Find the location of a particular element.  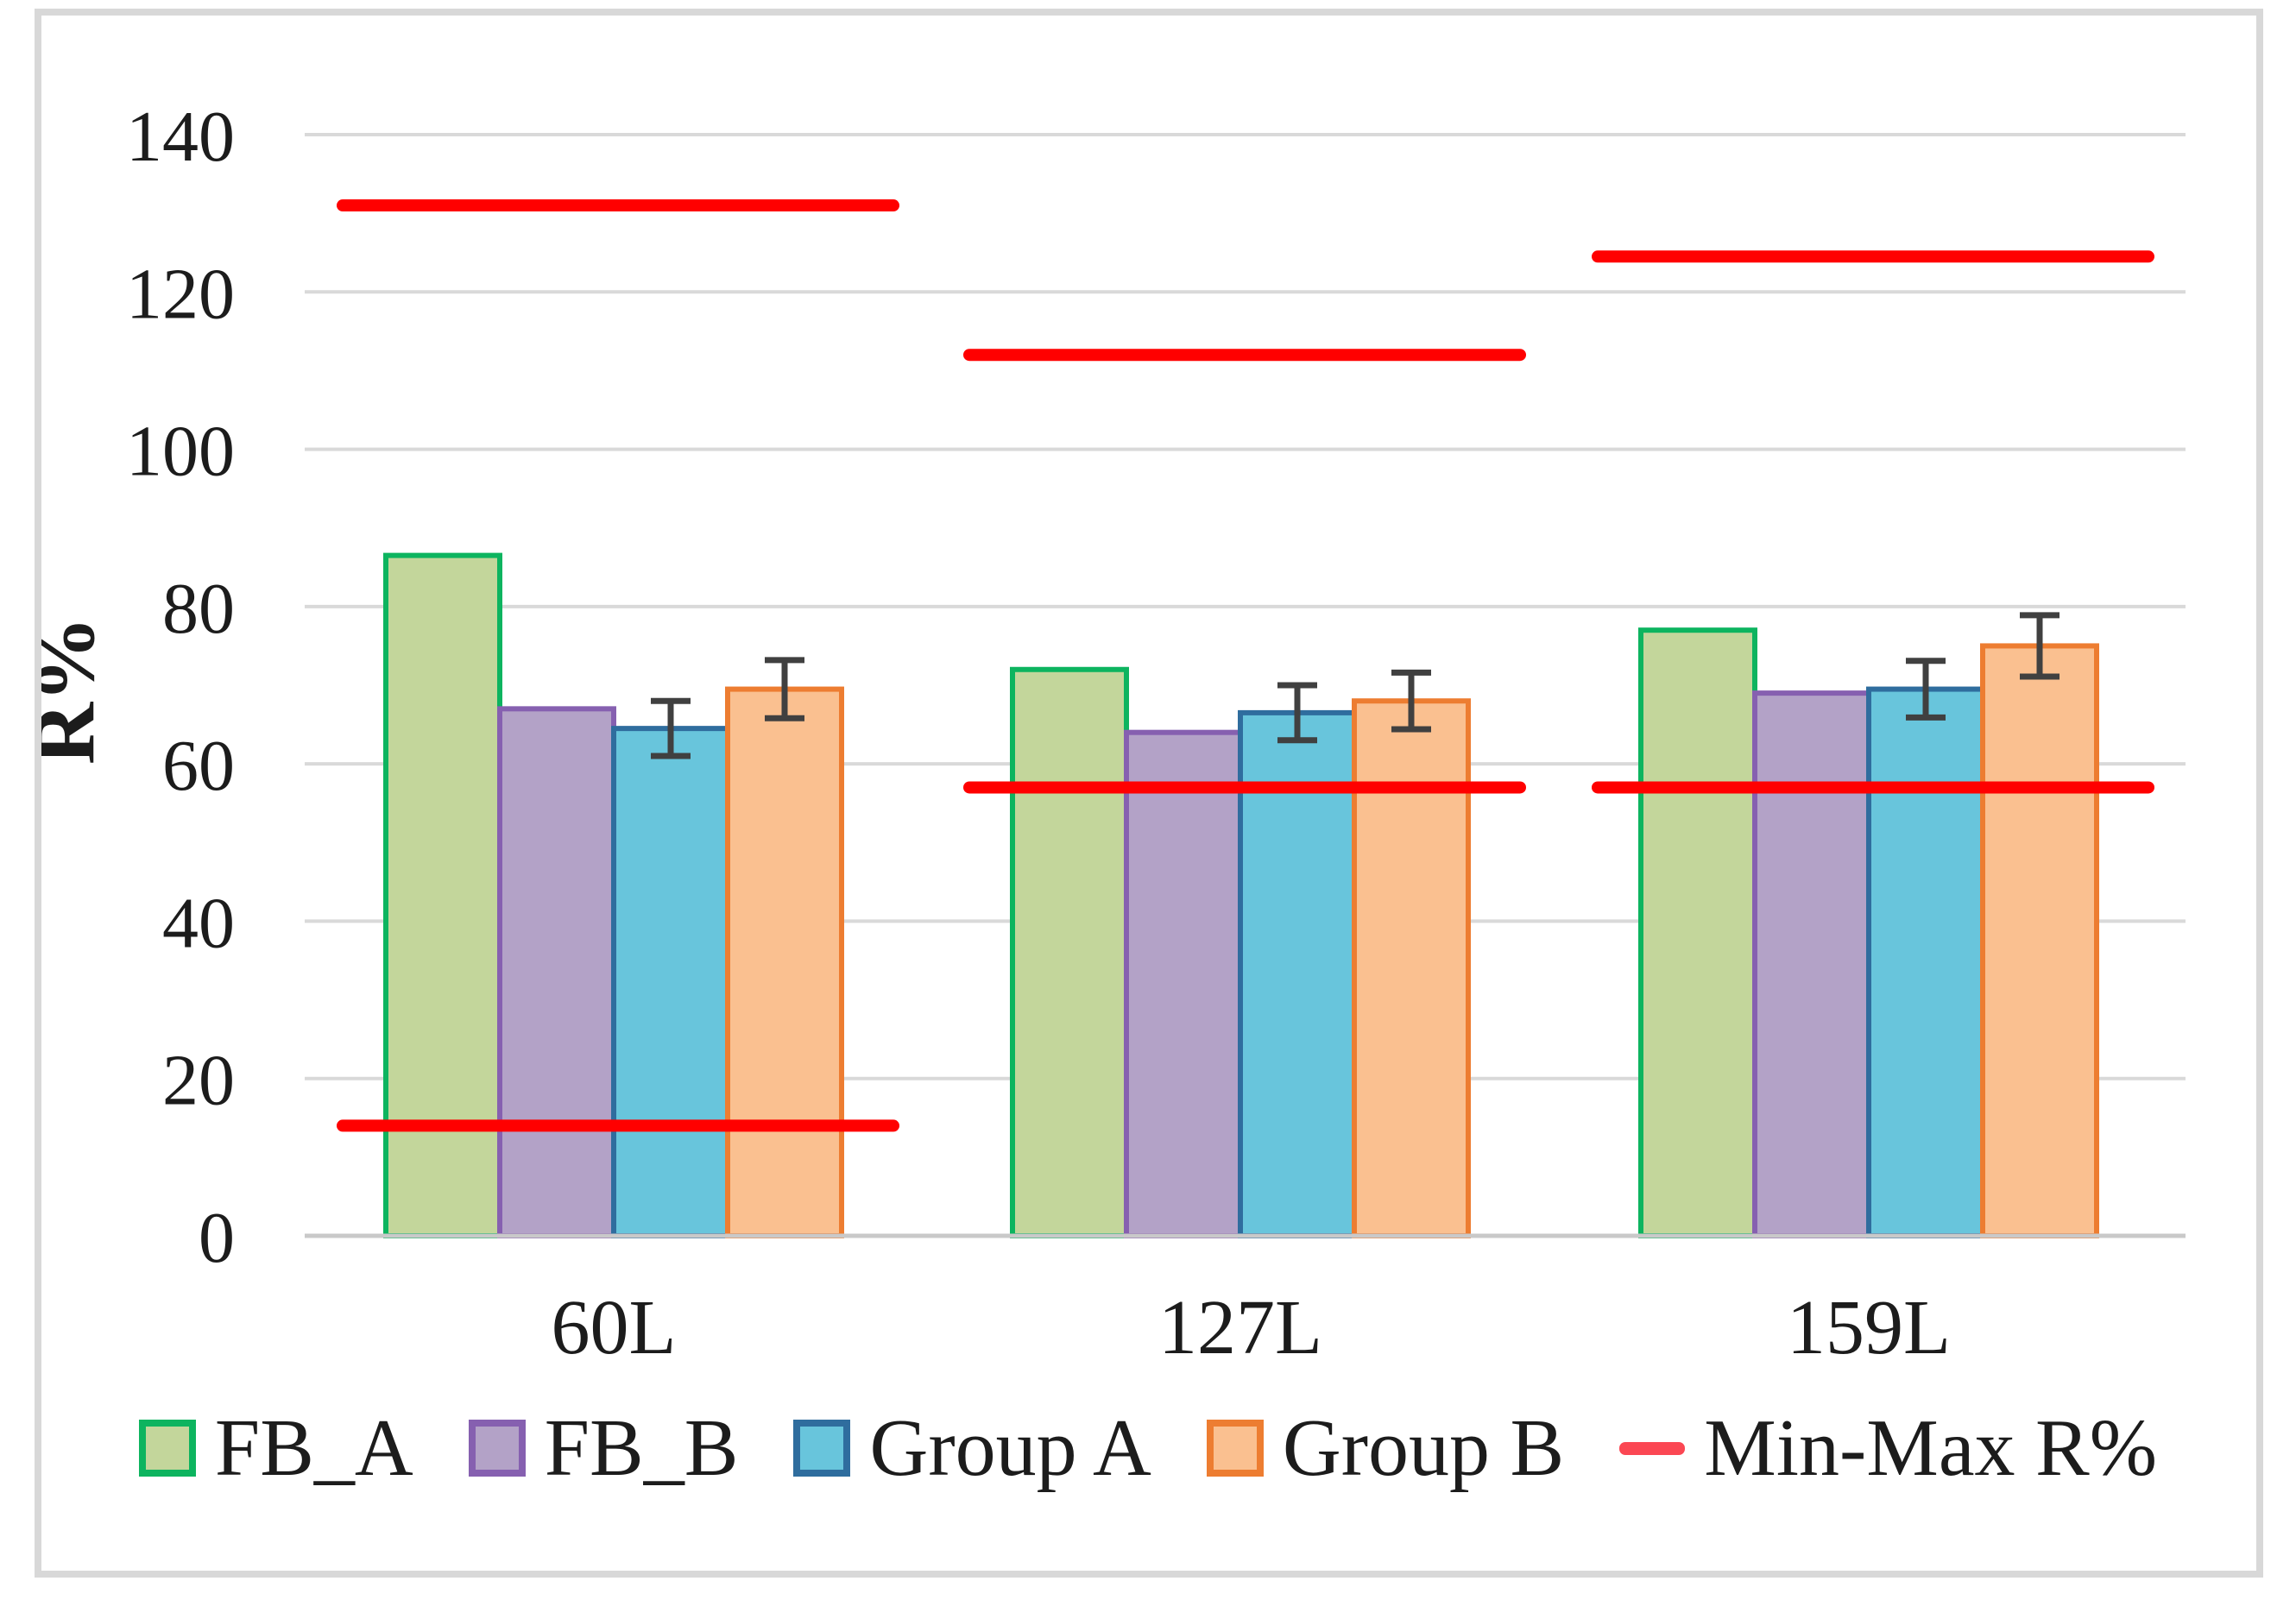

bar-group-a-60l is located at coordinates (670, 982).